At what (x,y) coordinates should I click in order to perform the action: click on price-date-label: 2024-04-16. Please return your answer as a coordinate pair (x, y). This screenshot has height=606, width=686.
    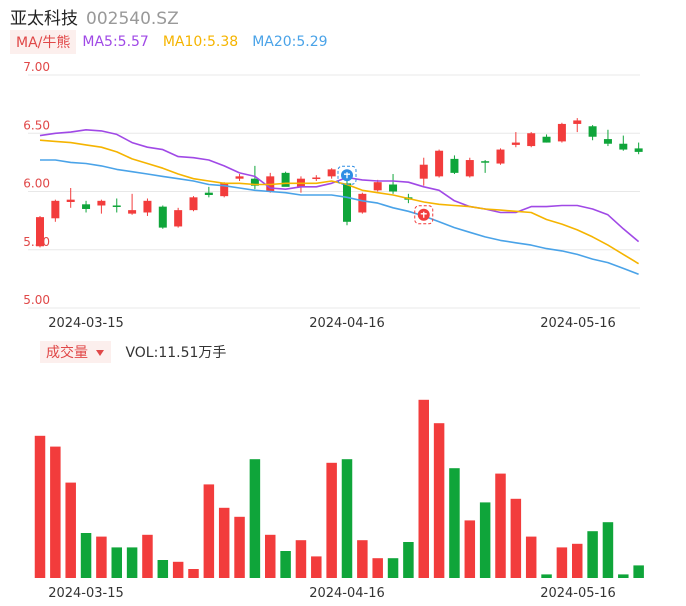
    Looking at the image, I should click on (347, 323).